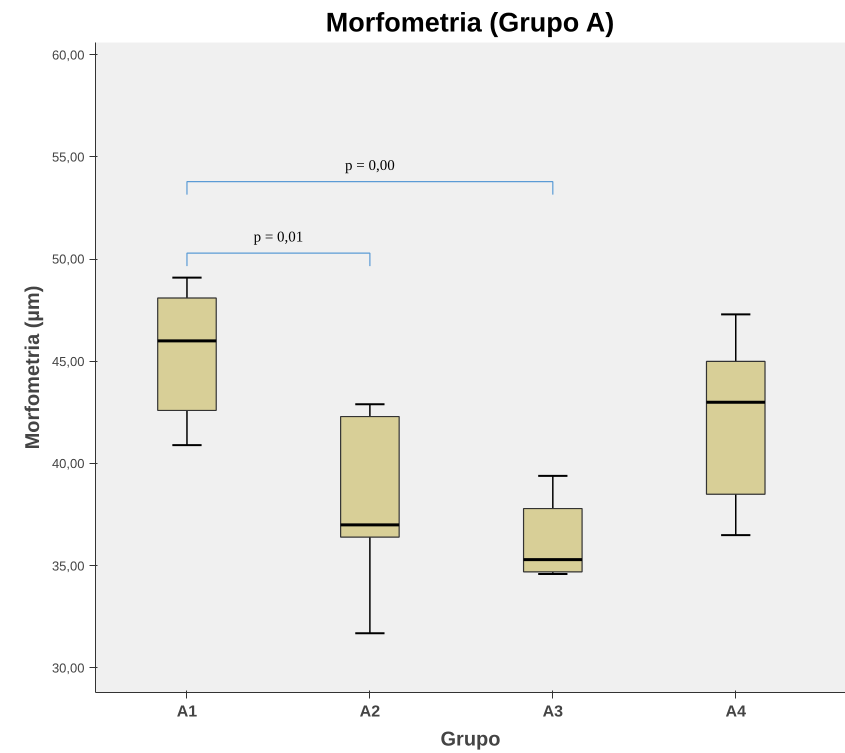 Image resolution: width=845 pixels, height=753 pixels. I want to click on y-tick-label: 40,00, so click(68, 464).